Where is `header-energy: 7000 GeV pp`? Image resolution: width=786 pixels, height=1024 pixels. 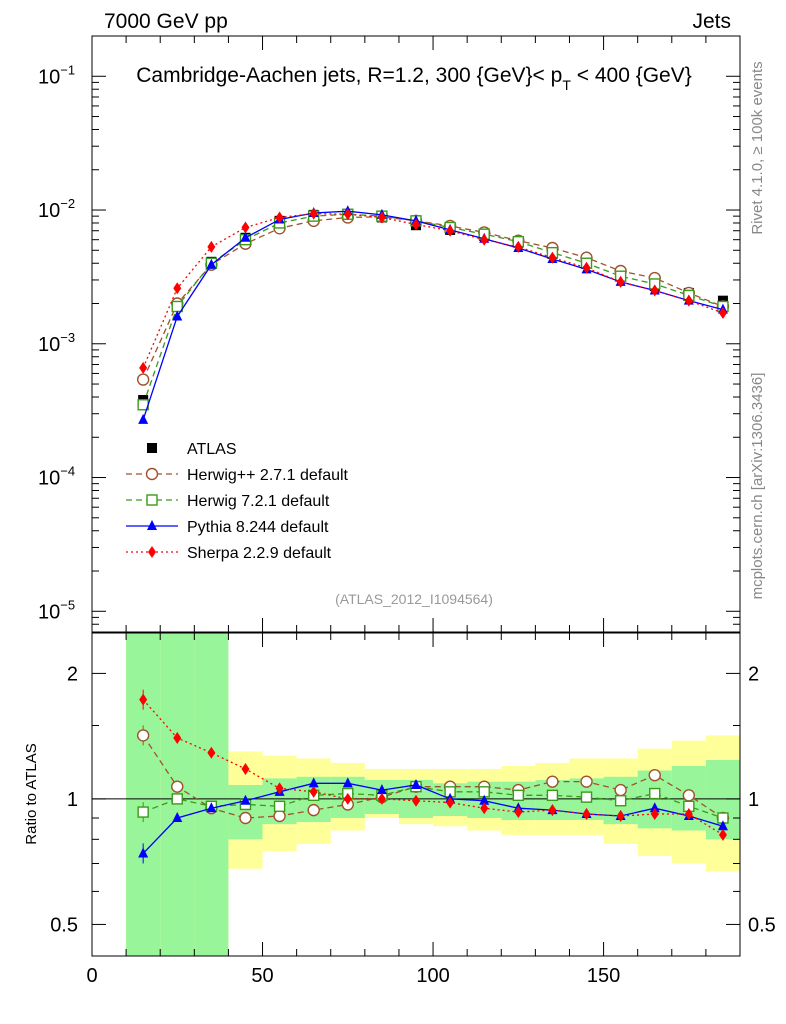
header-energy: 7000 GeV pp is located at coordinates (166, 21).